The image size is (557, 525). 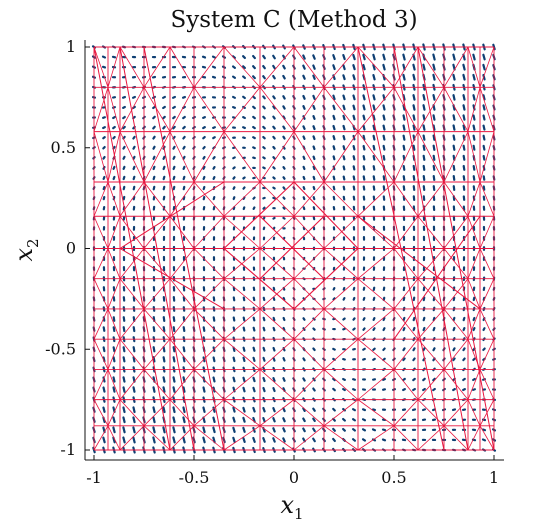 What do you see at coordinates (68, 449) in the screenshot?
I see `y-tick-label: -1` at bounding box center [68, 449].